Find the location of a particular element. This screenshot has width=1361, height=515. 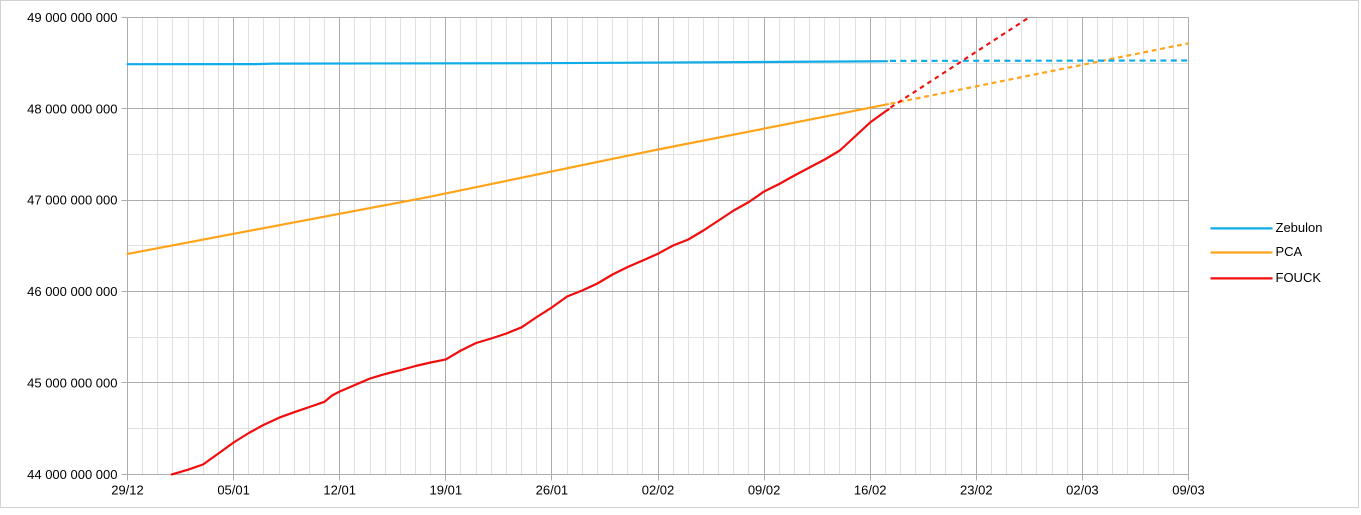

svg-text: 44 000 000 000 is located at coordinates (72, 474).